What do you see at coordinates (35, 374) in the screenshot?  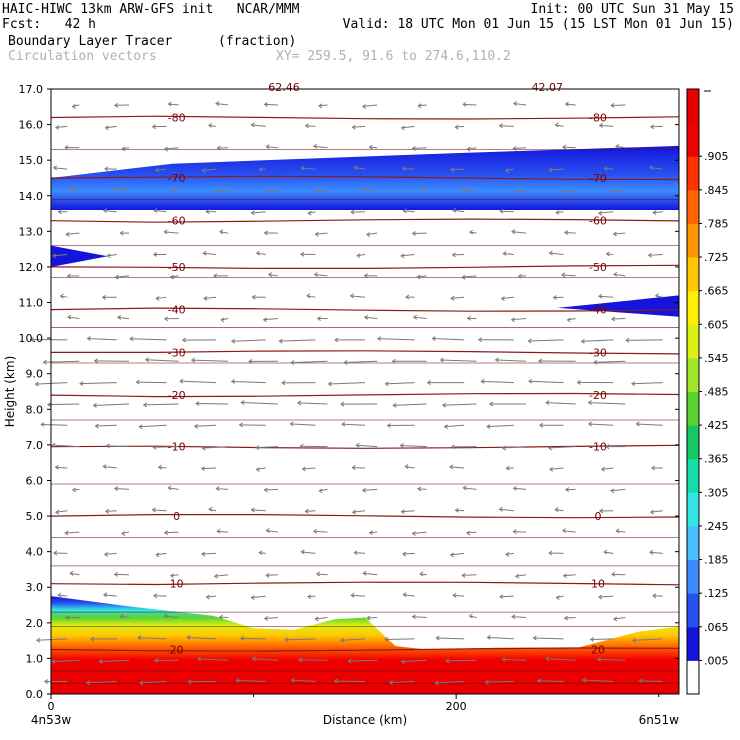 I see `y-tick-label: 9.0` at bounding box center [35, 374].